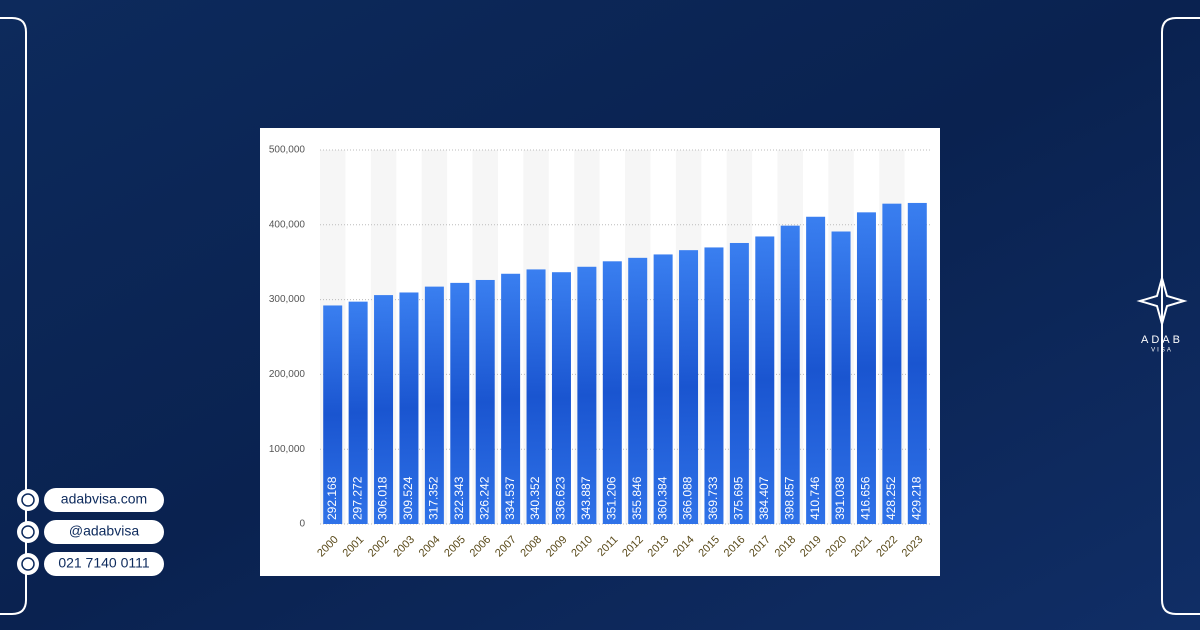 The width and height of the screenshot is (1200, 635). What do you see at coordinates (383, 498) in the screenshot?
I see `value-label: 306.018` at bounding box center [383, 498].